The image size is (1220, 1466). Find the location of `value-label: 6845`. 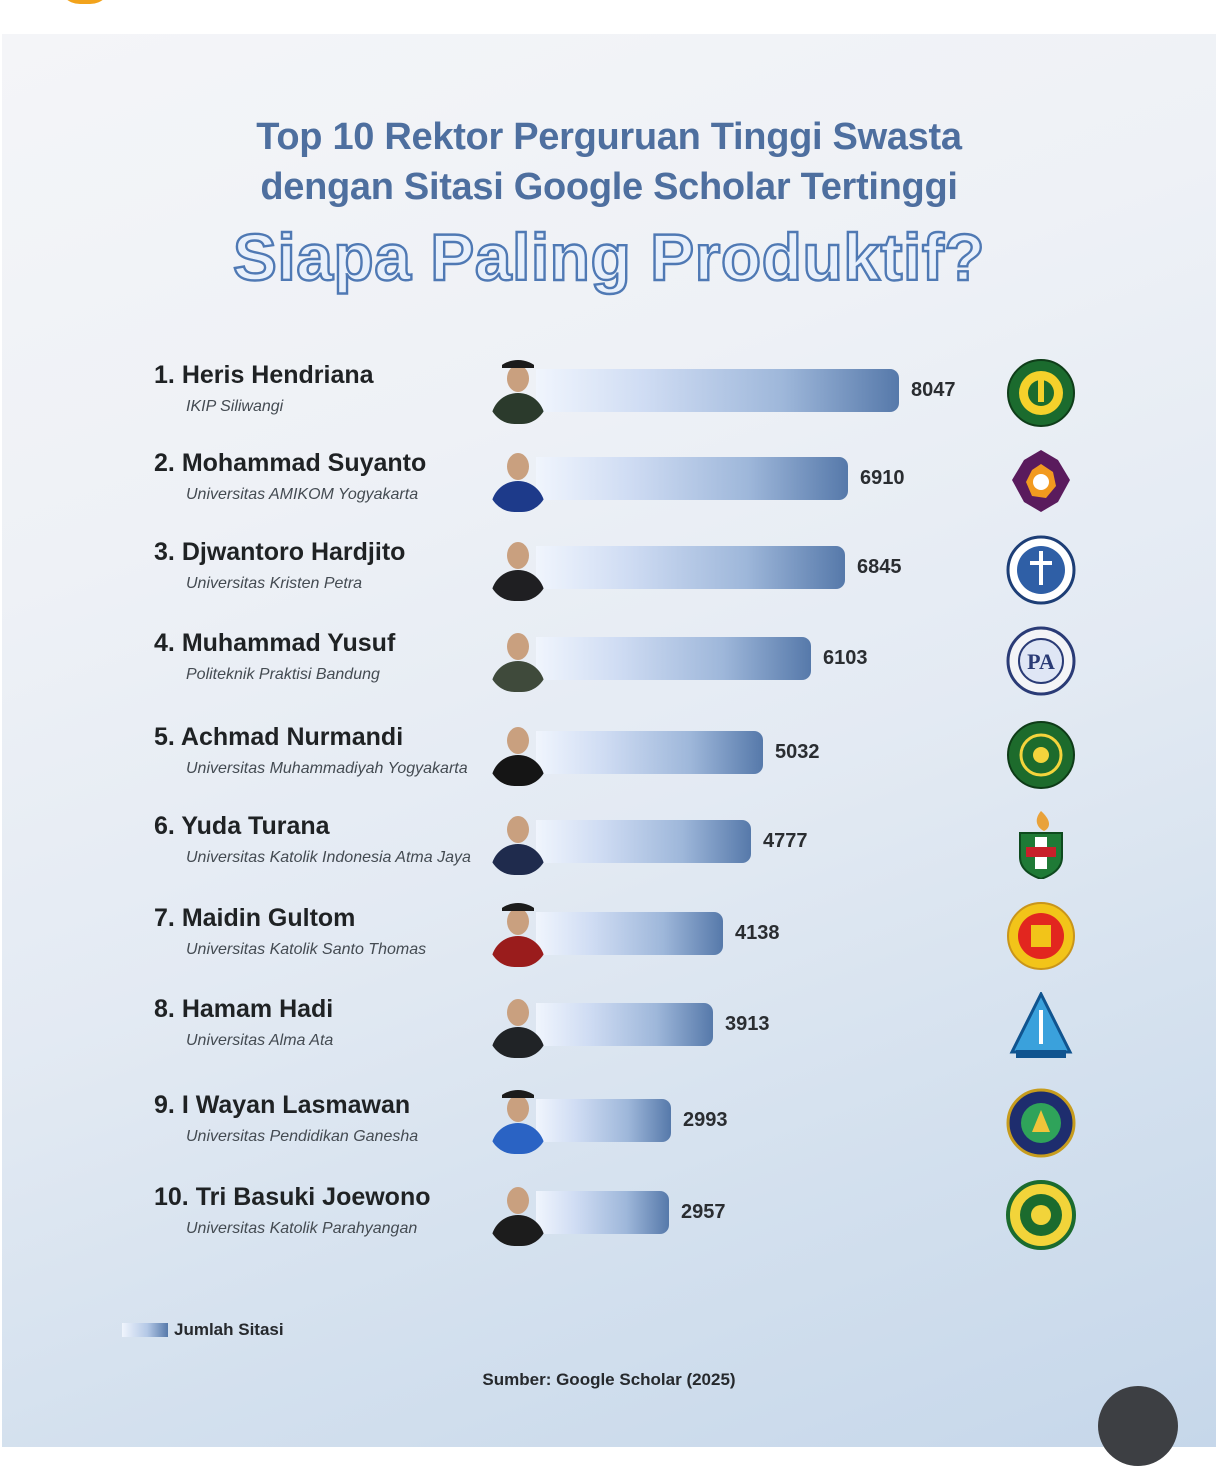

value-label: 6845 is located at coordinates (879, 567).